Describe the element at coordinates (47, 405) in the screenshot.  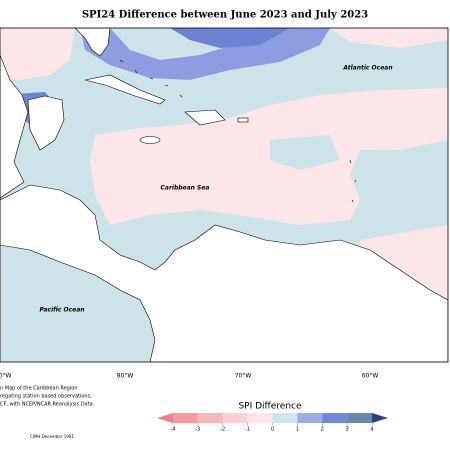
I see `footnote-line: CF, with NCEP/NCAR Reanalysis Data.` at that location.